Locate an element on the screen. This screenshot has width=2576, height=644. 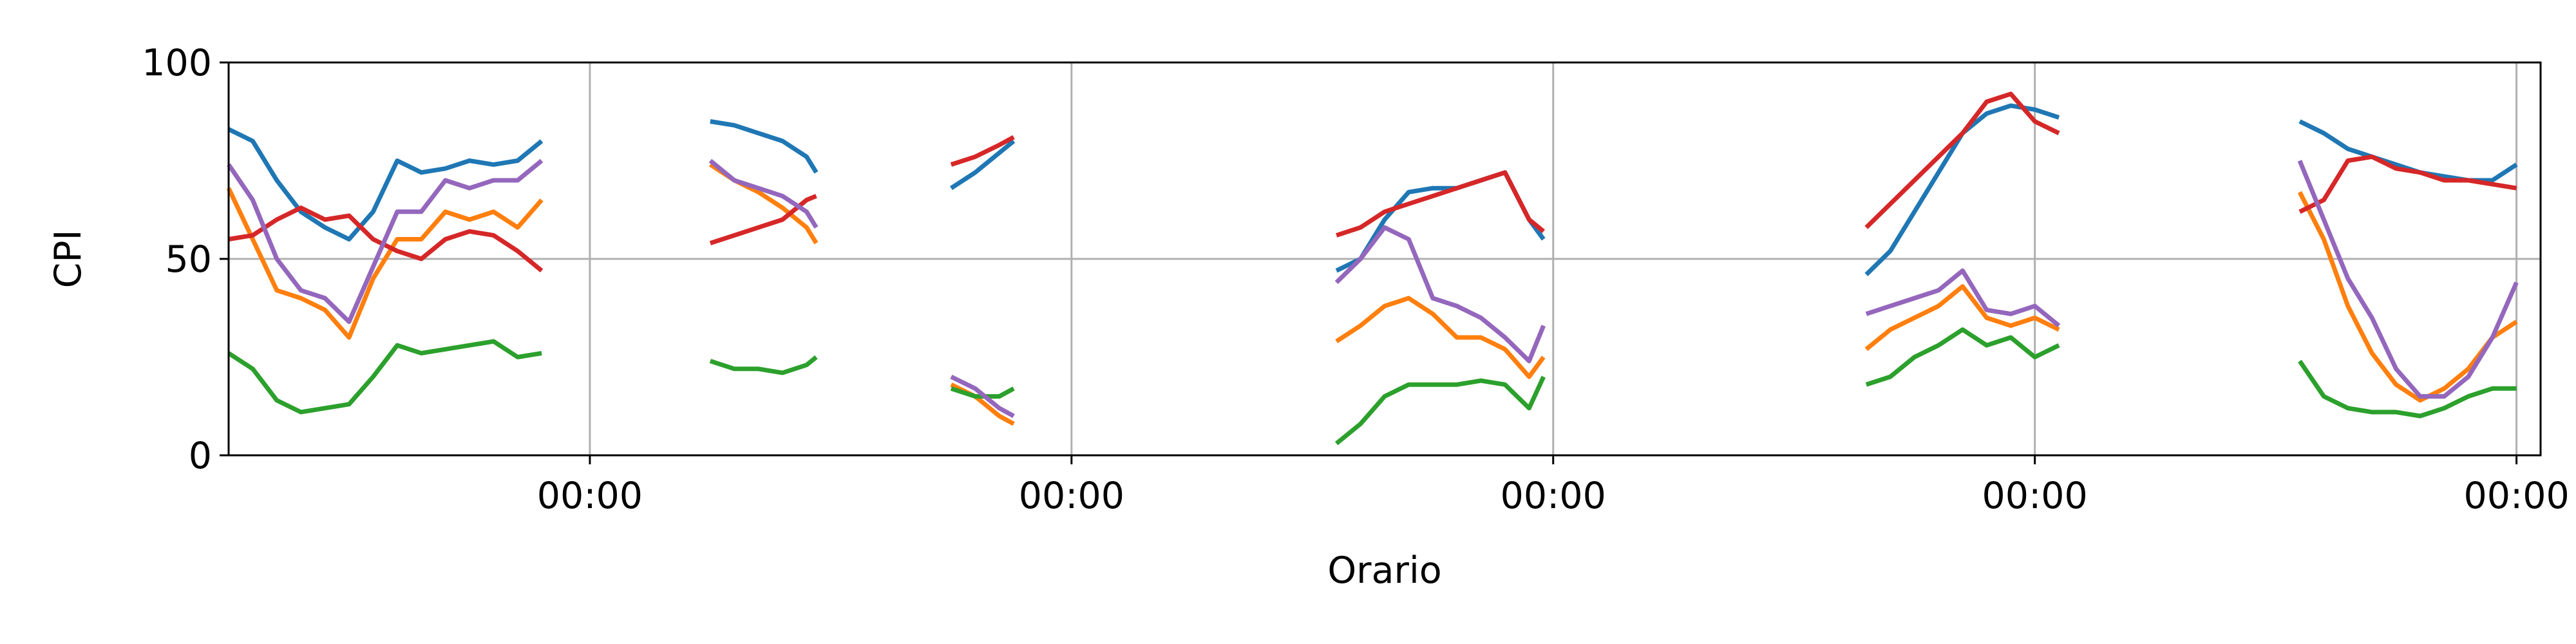
y-axis-label: CPI is located at coordinates (68, 259).